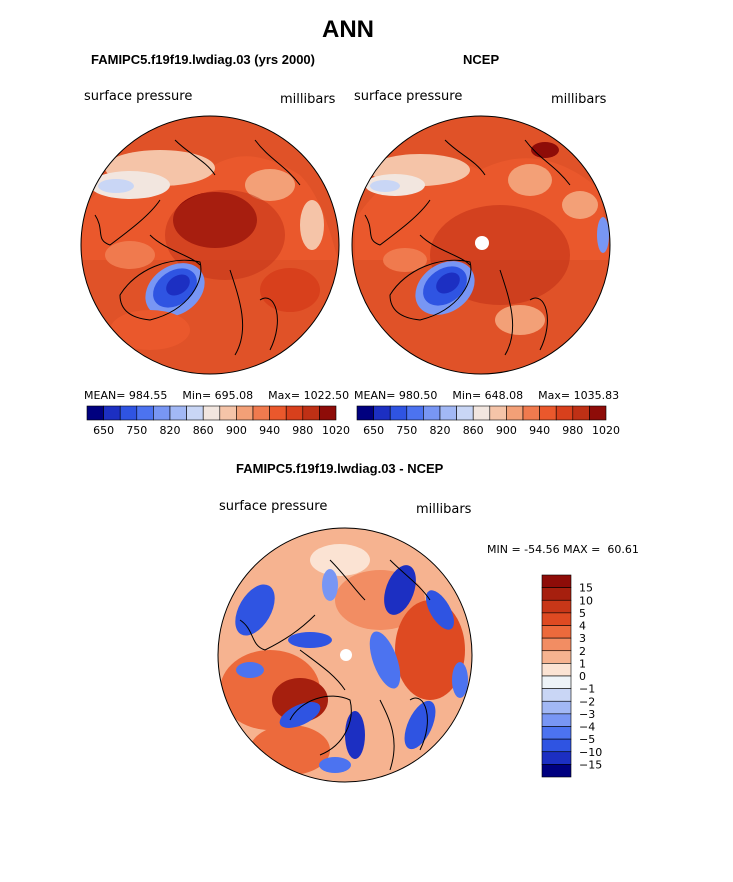 The height and width of the screenshot is (882, 733). I want to click on panel2-colorbar: 650 750 820 860 900 940 980 1020, so click(488, 421).